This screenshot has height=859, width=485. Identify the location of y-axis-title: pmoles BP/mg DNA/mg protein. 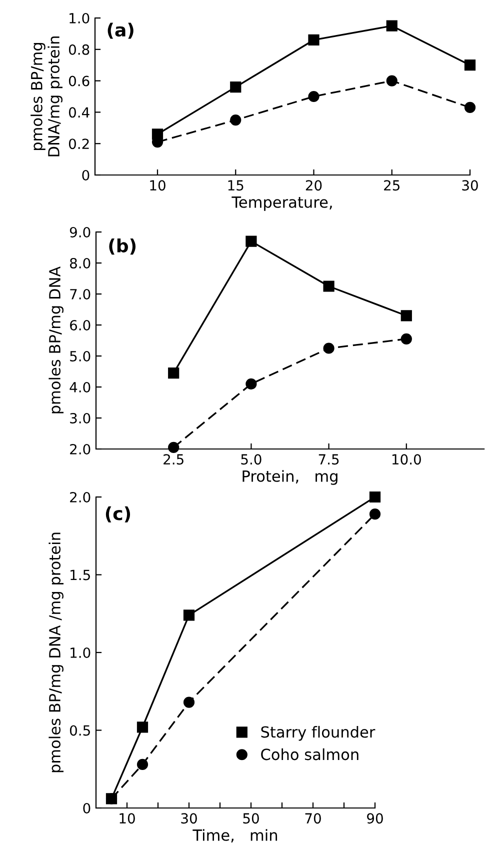
(46, 96).